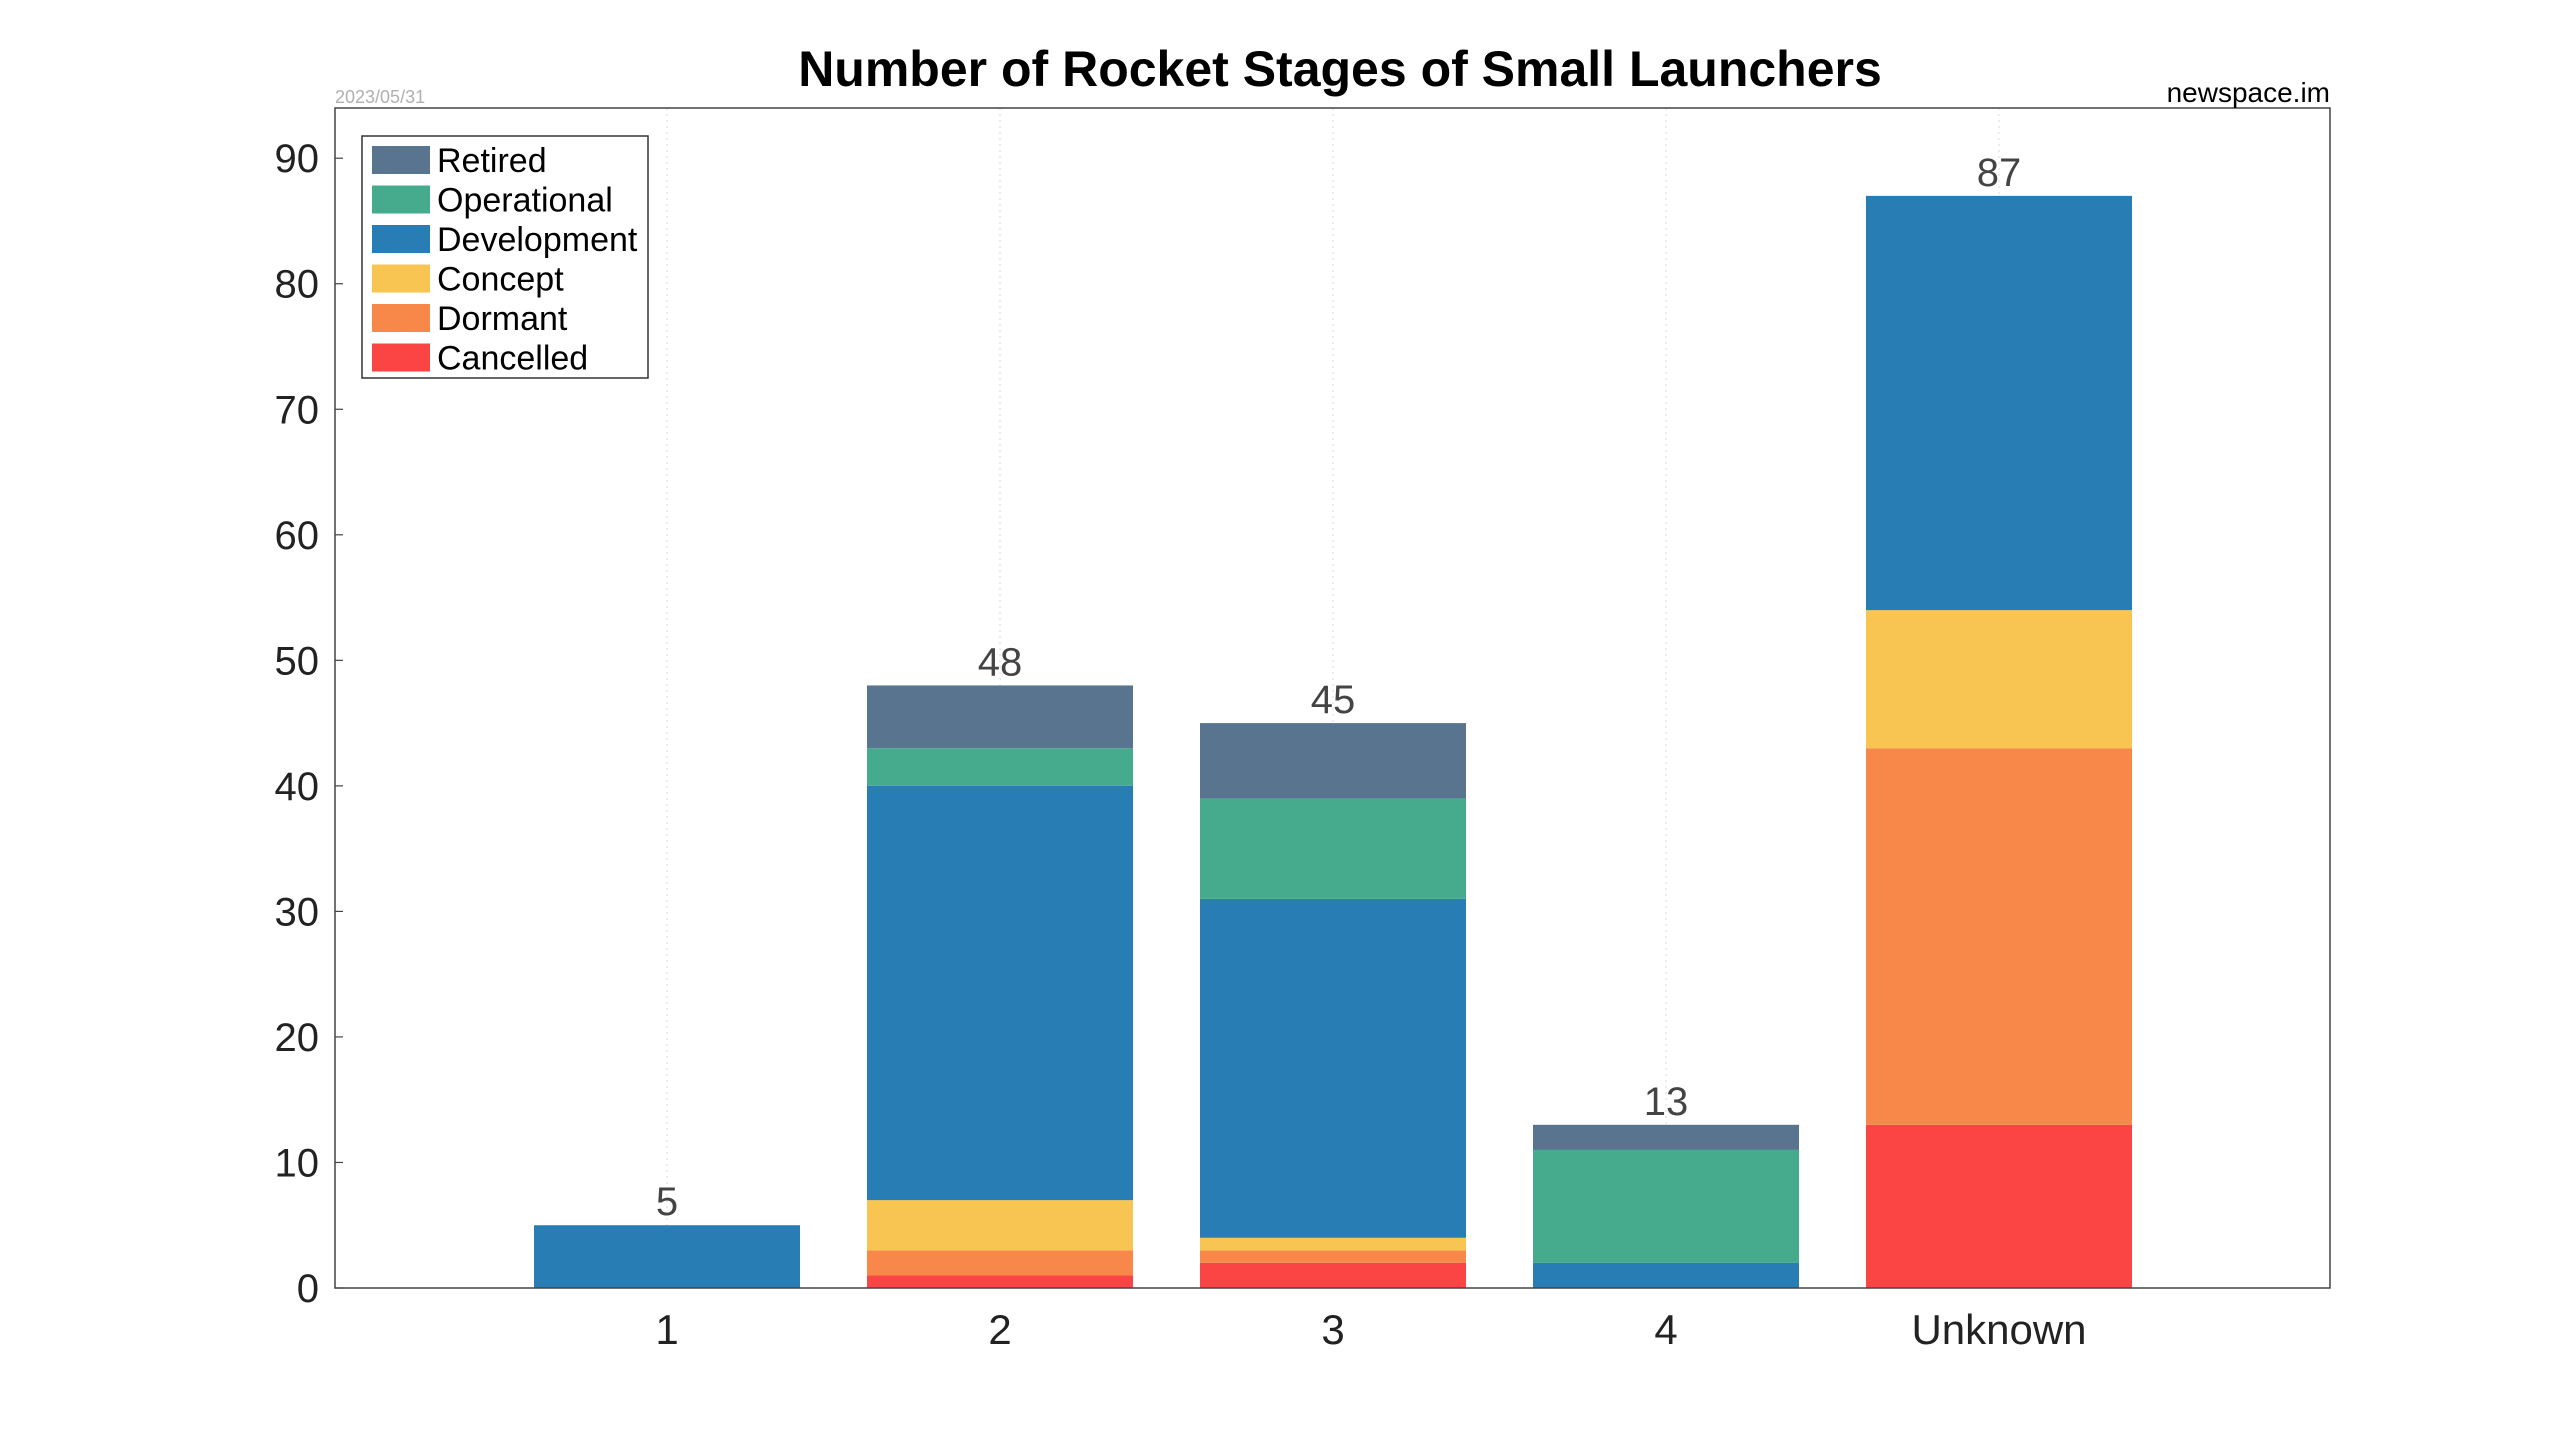 This screenshot has height=1440, width=2560. Describe the element at coordinates (297, 787) in the screenshot. I see `y-tick-label: 40` at that location.